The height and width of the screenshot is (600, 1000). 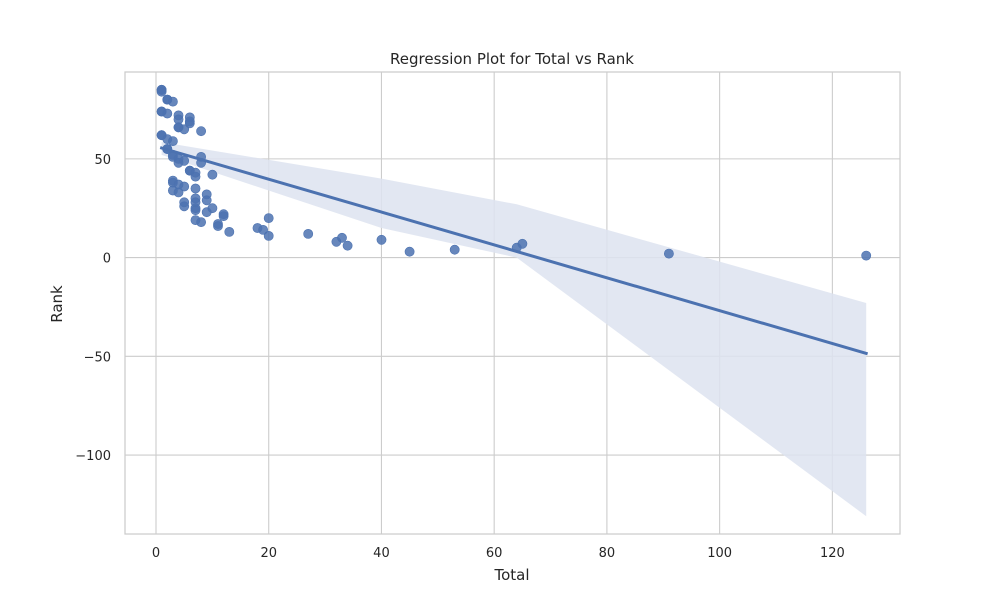 I want to click on y-tick-label: −50, so click(x=97, y=357).